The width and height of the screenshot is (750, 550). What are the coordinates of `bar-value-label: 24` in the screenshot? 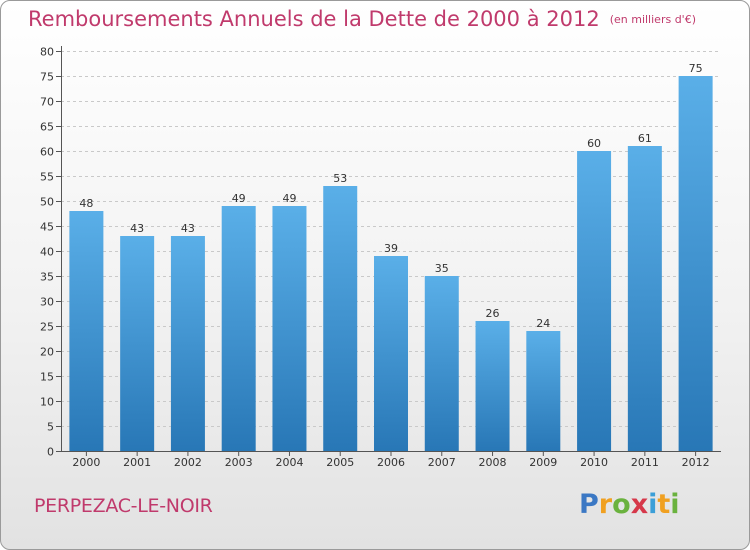 It's located at (543, 323).